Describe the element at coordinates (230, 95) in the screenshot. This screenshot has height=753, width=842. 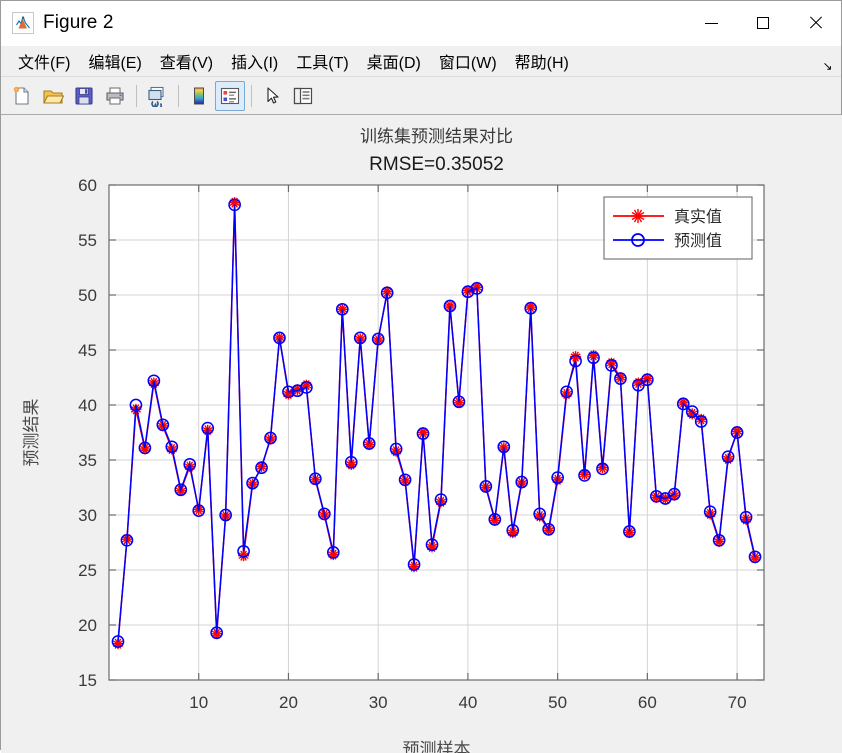
I see `legend-icon` at that location.